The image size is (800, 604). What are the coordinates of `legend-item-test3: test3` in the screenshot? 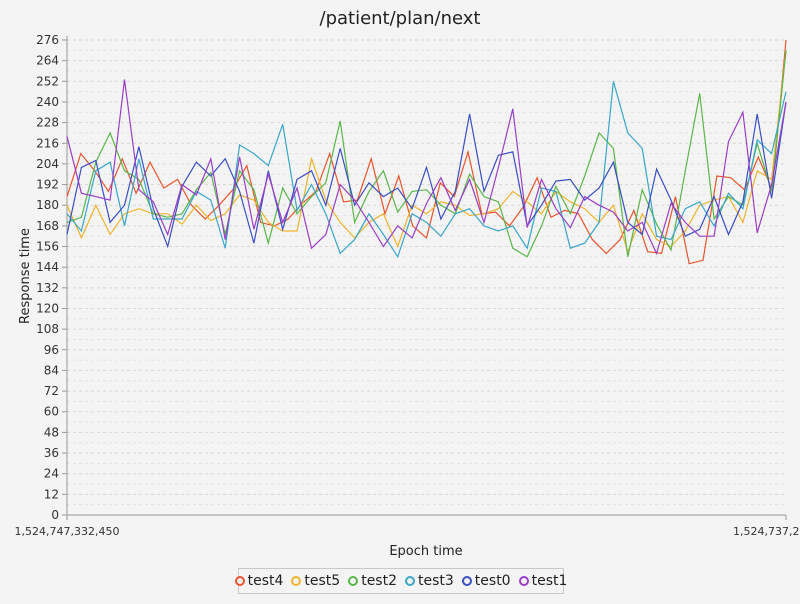 It's located at (429, 581).